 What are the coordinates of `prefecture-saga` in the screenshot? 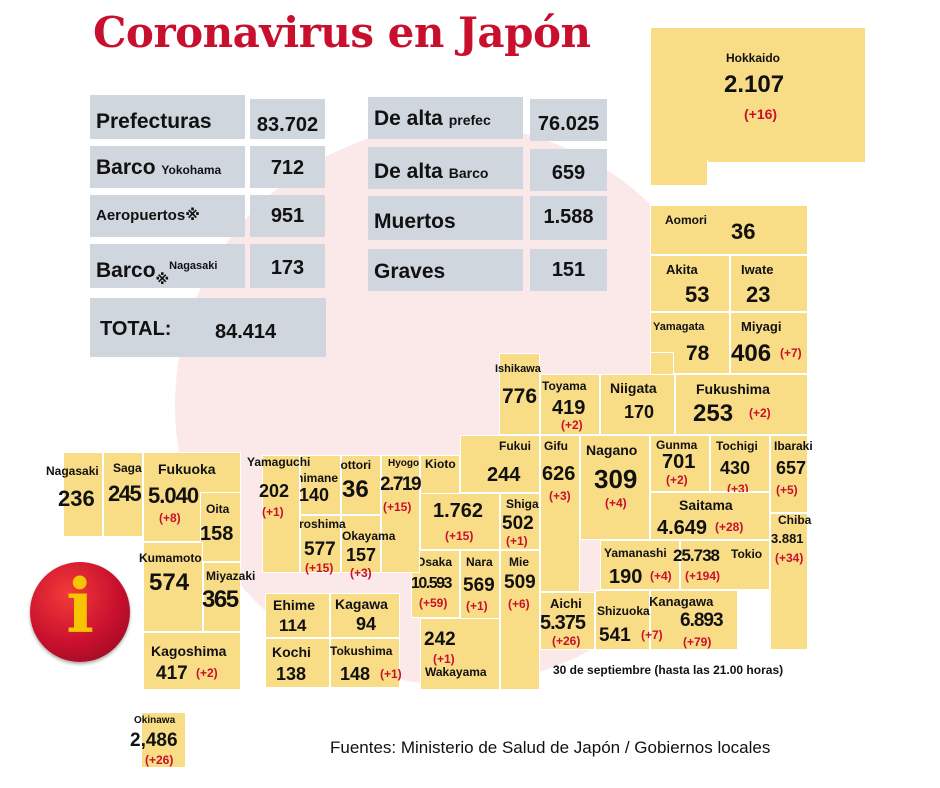 It's located at (123, 494).